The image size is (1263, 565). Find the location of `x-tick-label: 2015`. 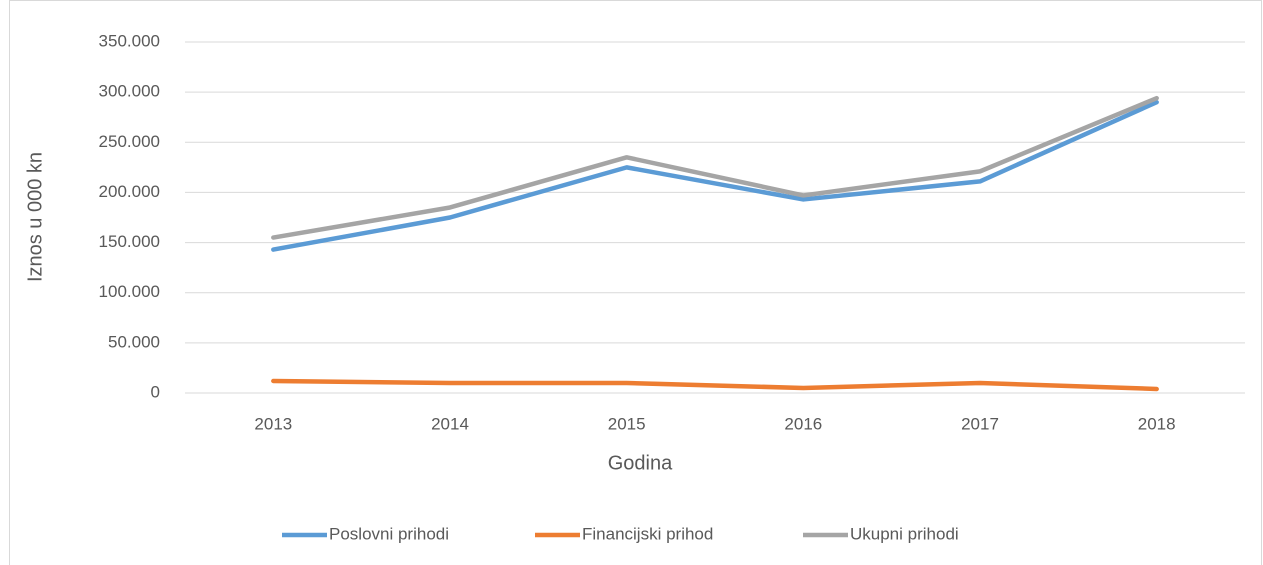

x-tick-label: 2015 is located at coordinates (627, 423).